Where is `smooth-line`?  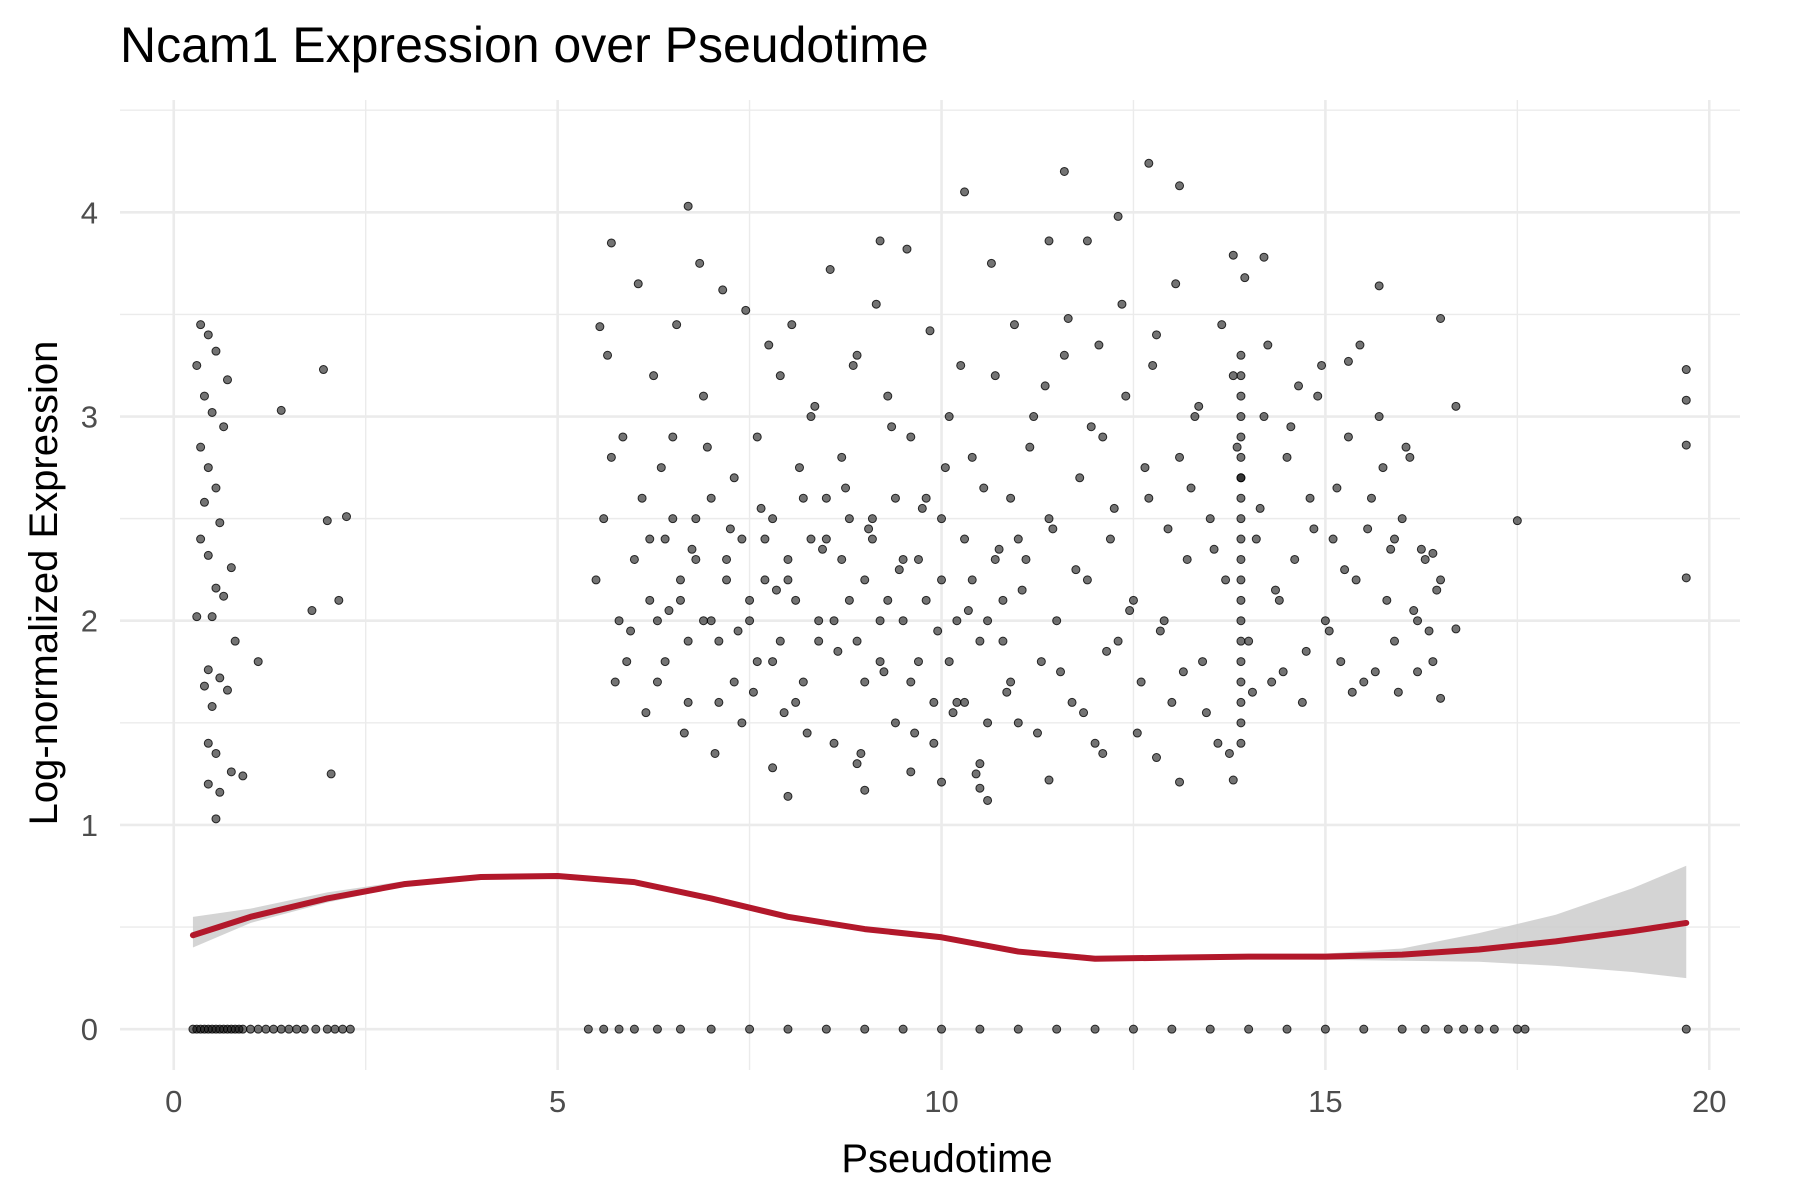 smooth-line is located at coordinates (939, 917).